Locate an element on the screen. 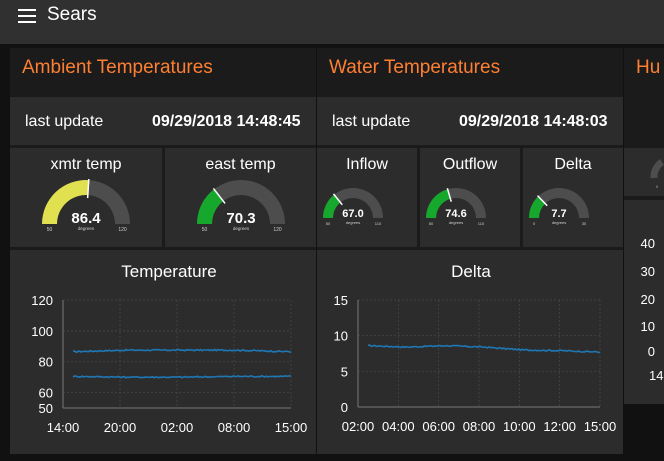 The height and width of the screenshot is (461, 664). gauge-title: xmtr temp is located at coordinates (86, 164).